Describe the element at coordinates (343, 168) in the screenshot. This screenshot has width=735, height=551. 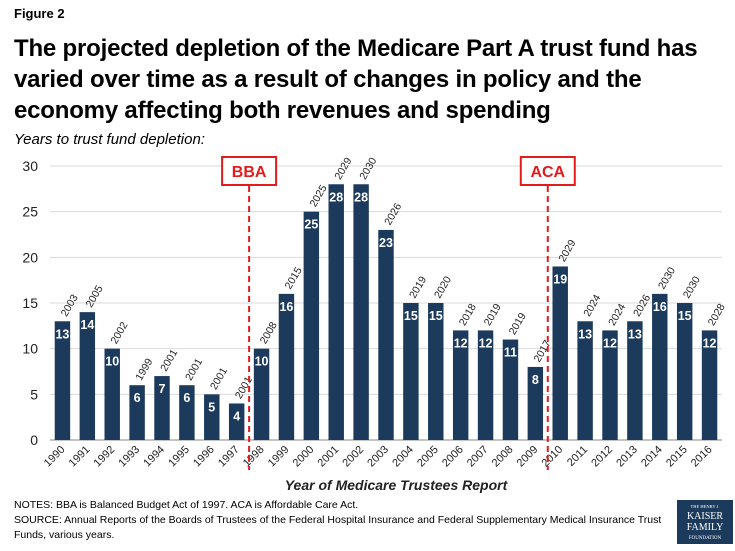
I see `depletion-year-label: 2029` at that location.